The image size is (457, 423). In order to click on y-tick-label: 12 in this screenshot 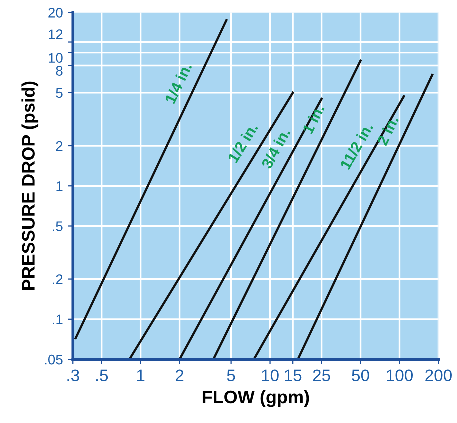, I will do `click(56, 35)`.